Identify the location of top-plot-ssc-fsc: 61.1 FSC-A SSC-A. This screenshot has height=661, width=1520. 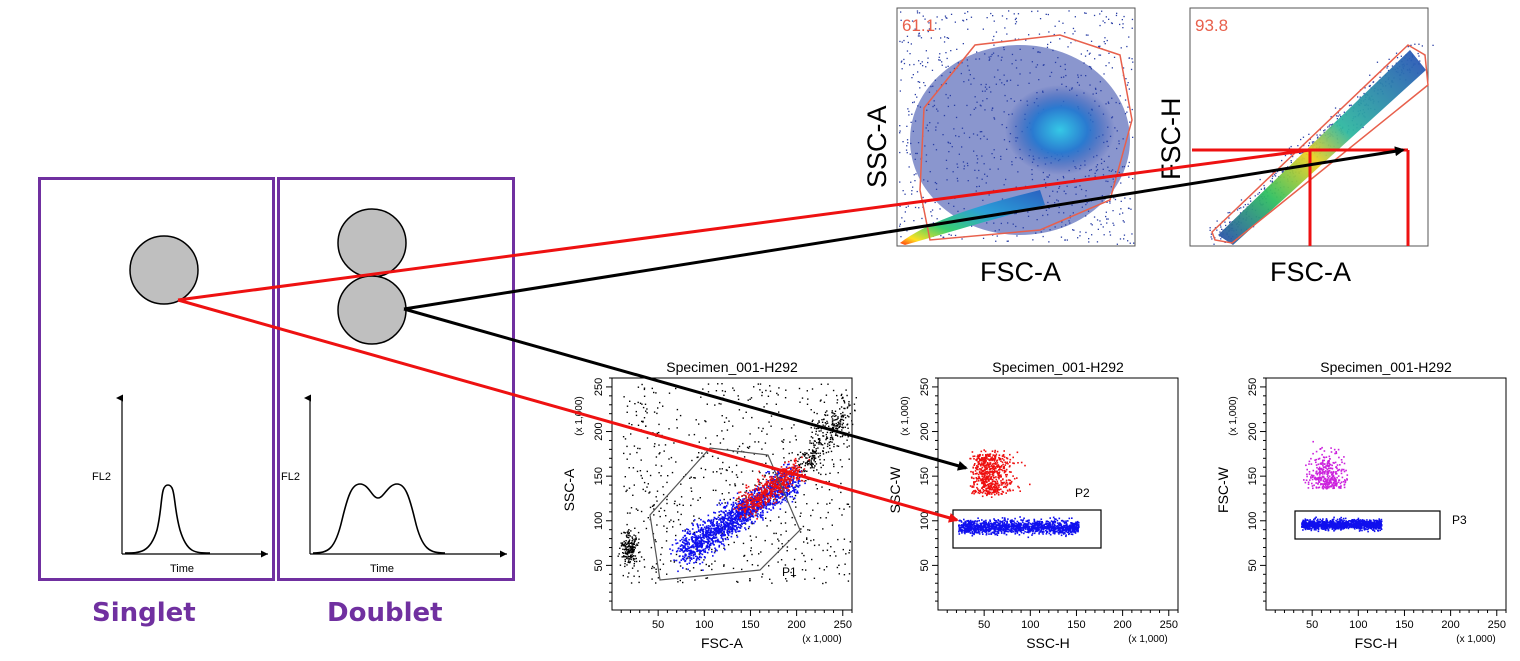
(999, 147).